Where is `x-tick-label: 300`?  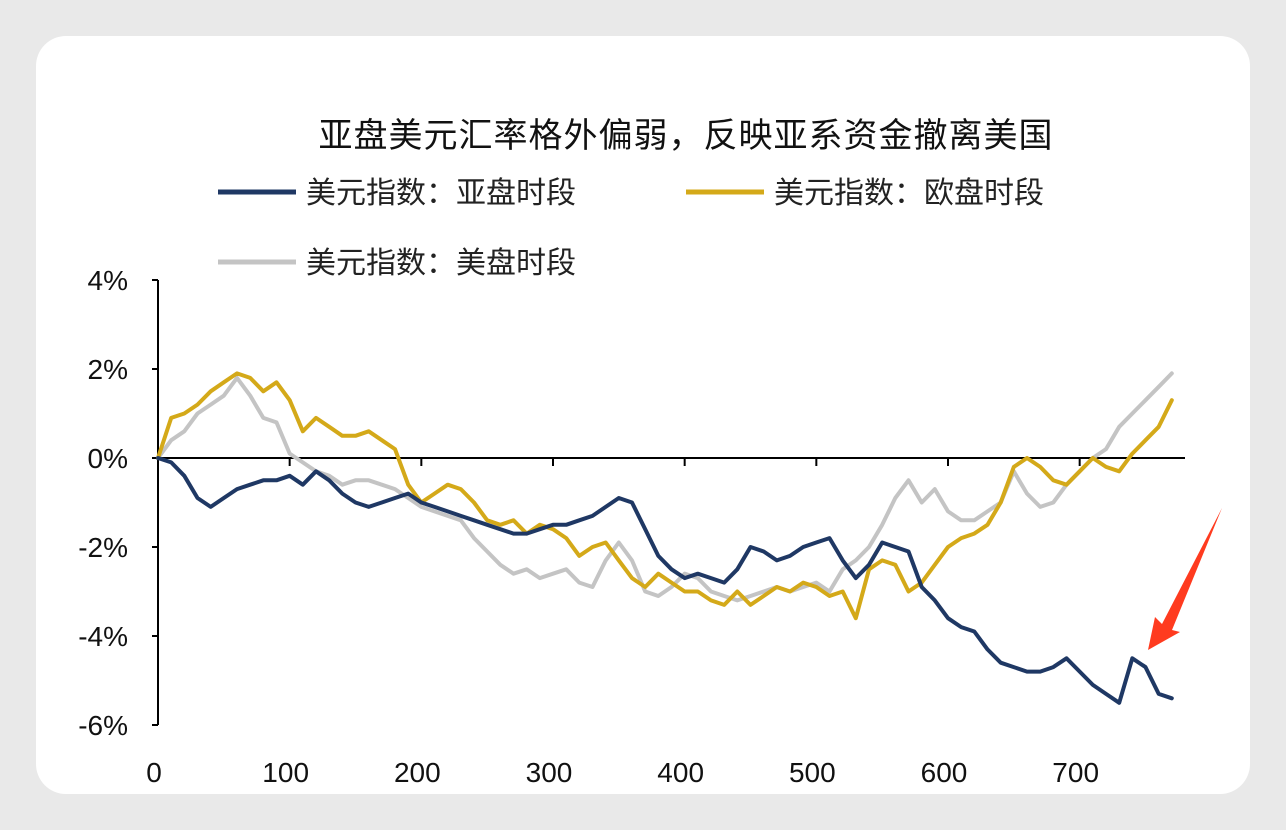 x-tick-label: 300 is located at coordinates (549, 772).